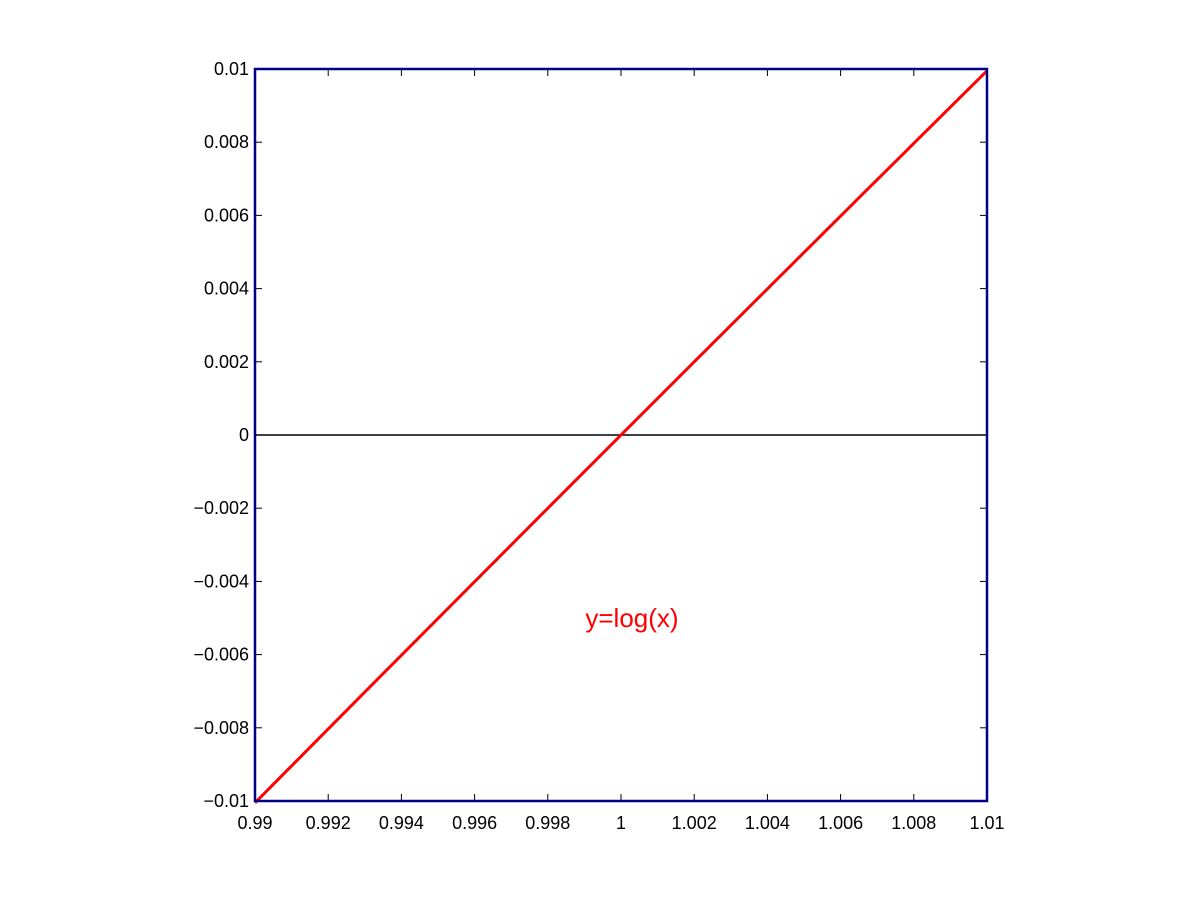 The height and width of the screenshot is (901, 1201). I want to click on annotations: y=log(x), so click(631, 618).